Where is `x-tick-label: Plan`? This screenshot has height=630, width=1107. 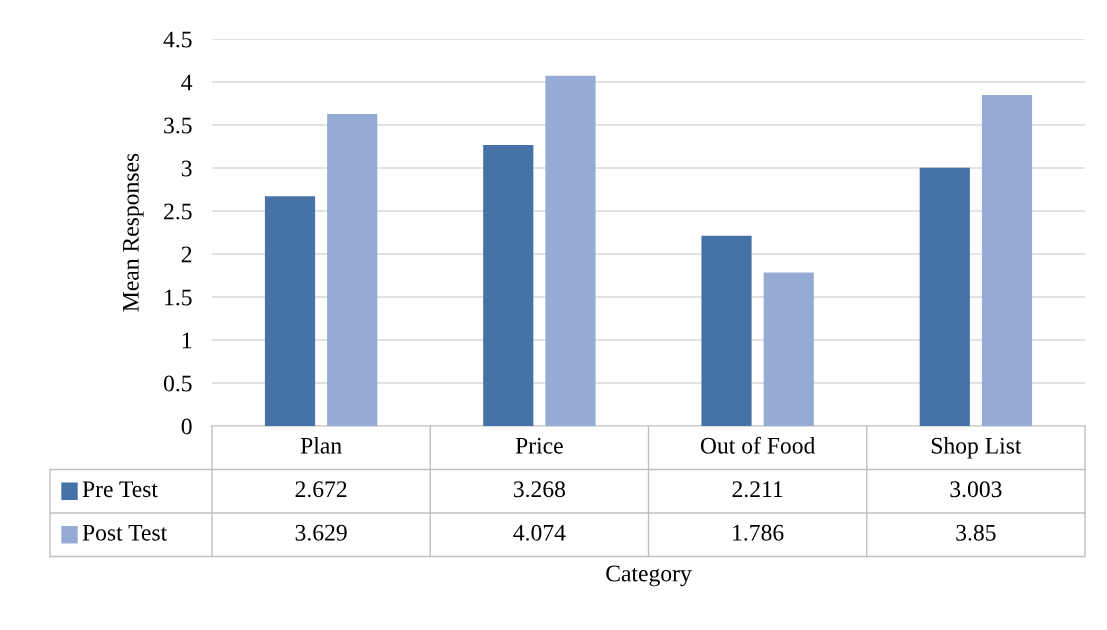 x-tick-label: Plan is located at coordinates (321, 445).